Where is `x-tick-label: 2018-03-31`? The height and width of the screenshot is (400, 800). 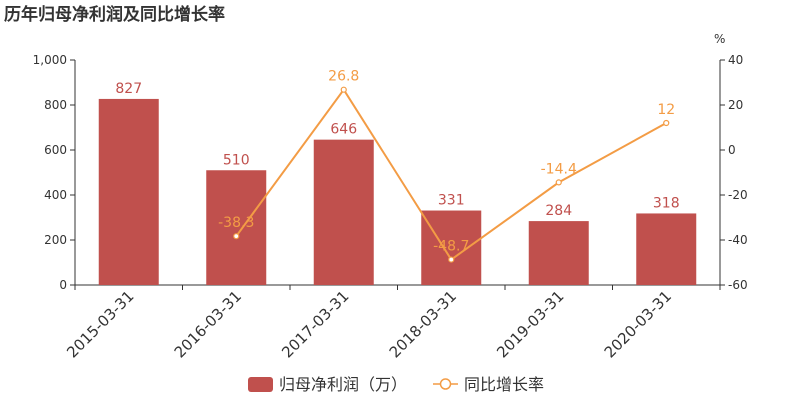 x-tick-label: 2018-03-31 is located at coordinates (423, 324).